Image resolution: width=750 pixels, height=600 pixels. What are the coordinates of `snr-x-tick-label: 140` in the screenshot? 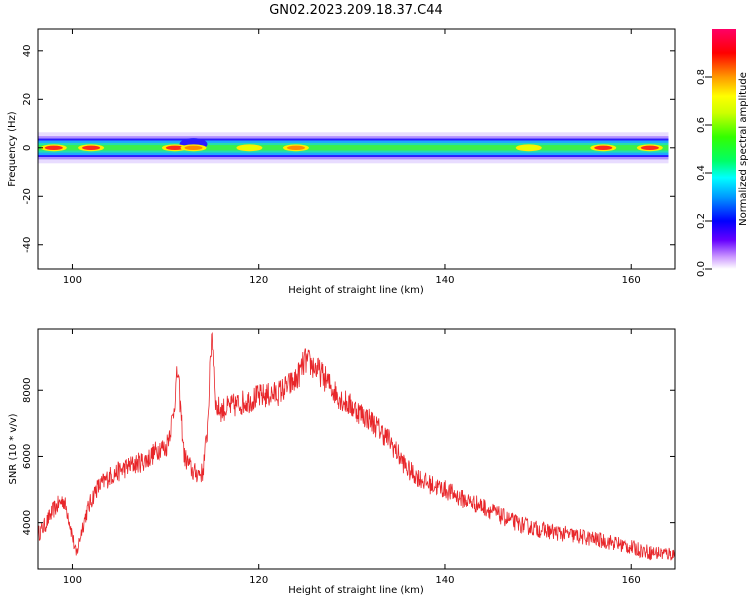 It's located at (444, 580).